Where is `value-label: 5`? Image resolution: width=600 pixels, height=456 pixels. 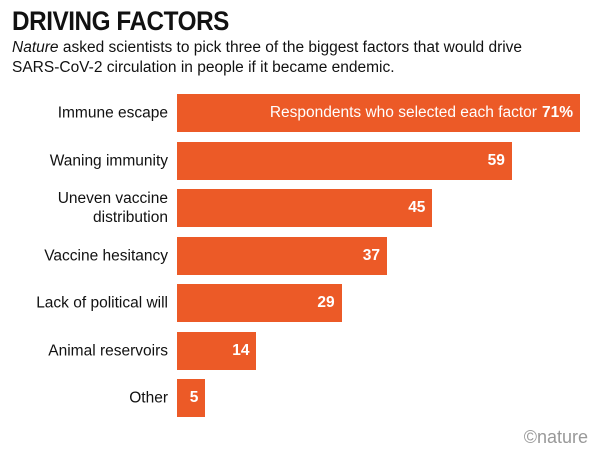 value-label: 5 is located at coordinates (194, 397).